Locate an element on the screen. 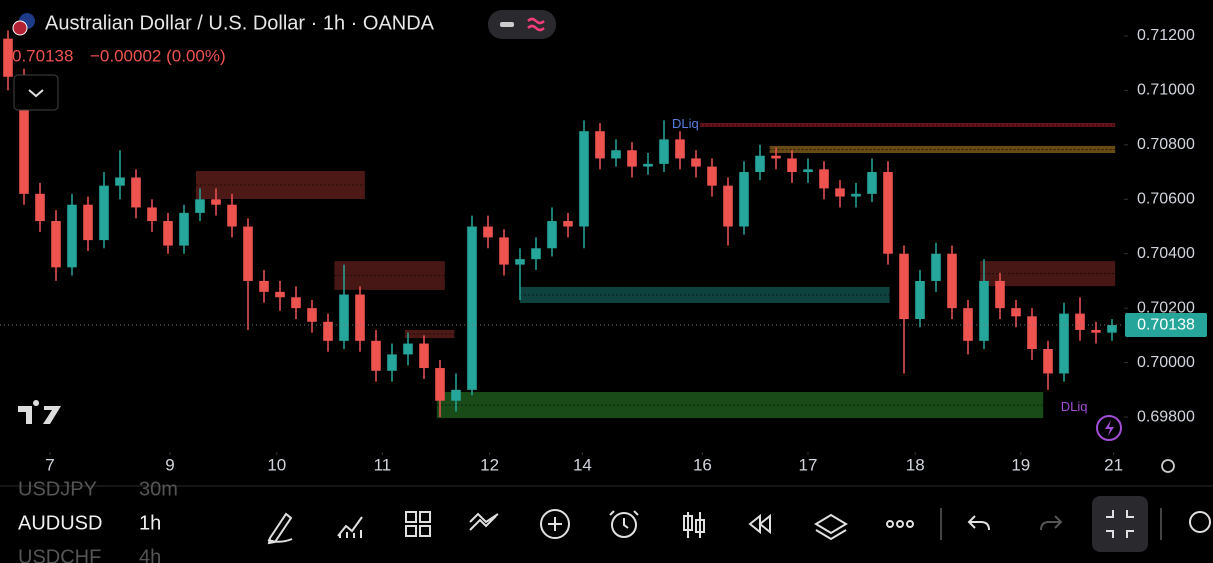 The image size is (1213, 563). x-tick-label: 17 is located at coordinates (808, 464).